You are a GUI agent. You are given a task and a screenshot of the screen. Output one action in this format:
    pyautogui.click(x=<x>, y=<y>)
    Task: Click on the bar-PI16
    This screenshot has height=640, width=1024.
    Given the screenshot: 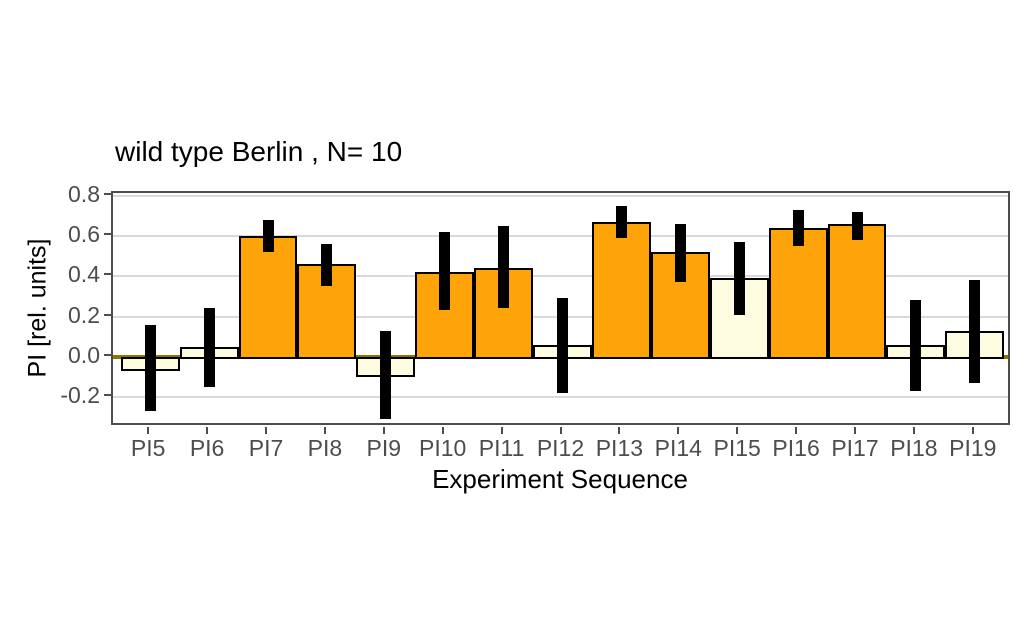 What is the action you would take?
    pyautogui.click(x=798, y=293)
    